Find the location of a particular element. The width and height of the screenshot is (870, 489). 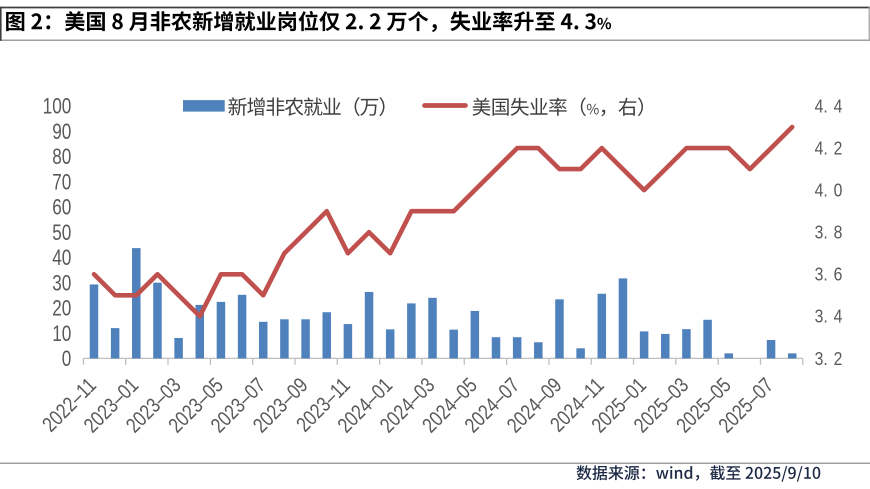

svg-text: 30 is located at coordinates (61, 283).